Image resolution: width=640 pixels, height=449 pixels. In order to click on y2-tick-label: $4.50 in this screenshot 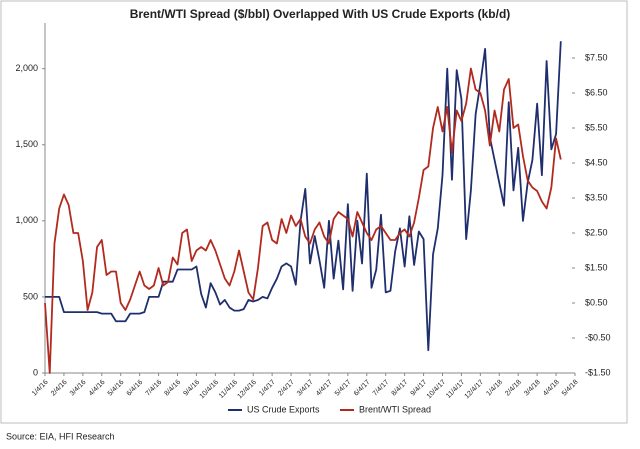, I will do `click(596, 162)`.